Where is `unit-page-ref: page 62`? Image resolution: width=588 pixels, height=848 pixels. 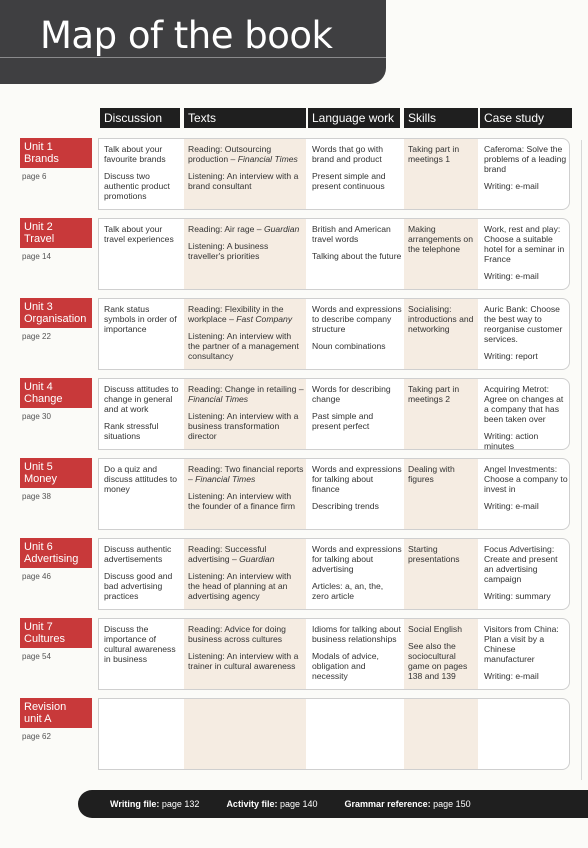 unit-page-ref: page 62 is located at coordinates (36, 736).